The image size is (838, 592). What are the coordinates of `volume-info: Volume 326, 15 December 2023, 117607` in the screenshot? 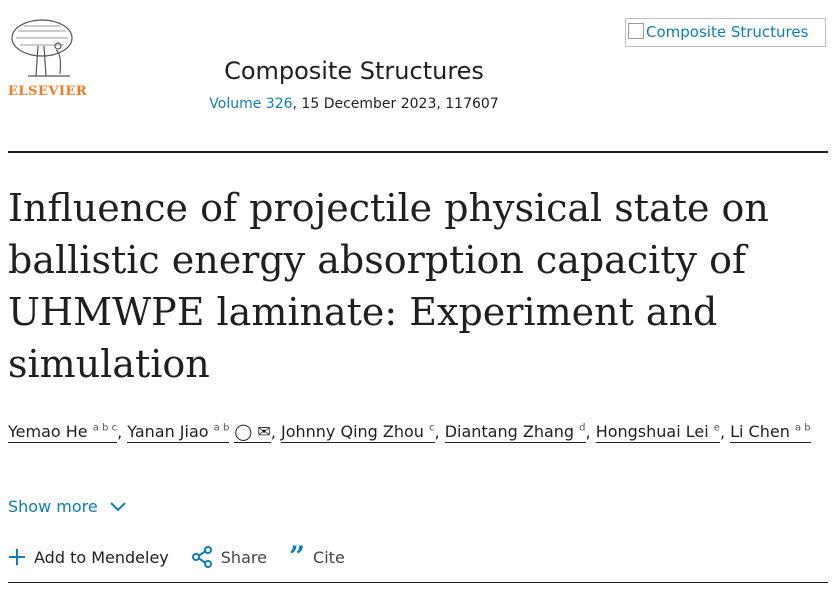 It's located at (354, 104).